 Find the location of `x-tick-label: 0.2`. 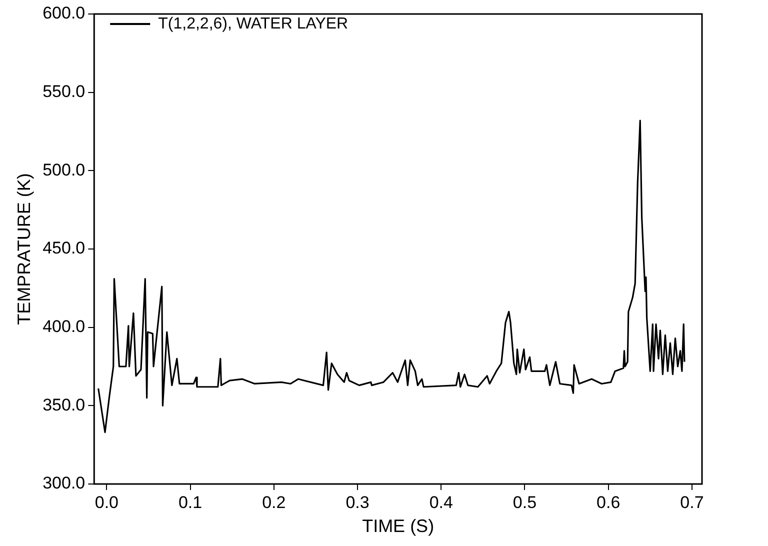

x-tick-label: 0.2 is located at coordinates (274, 502).